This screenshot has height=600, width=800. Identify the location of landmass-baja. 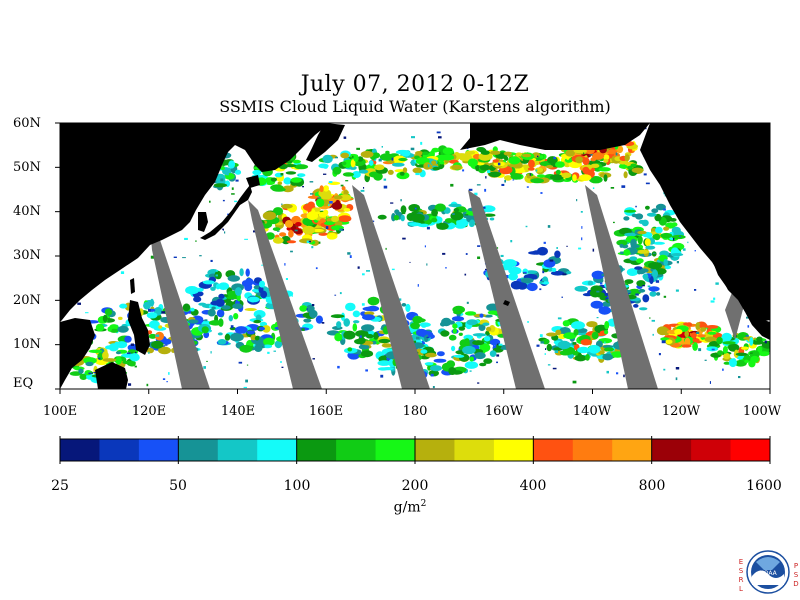
(721, 271).